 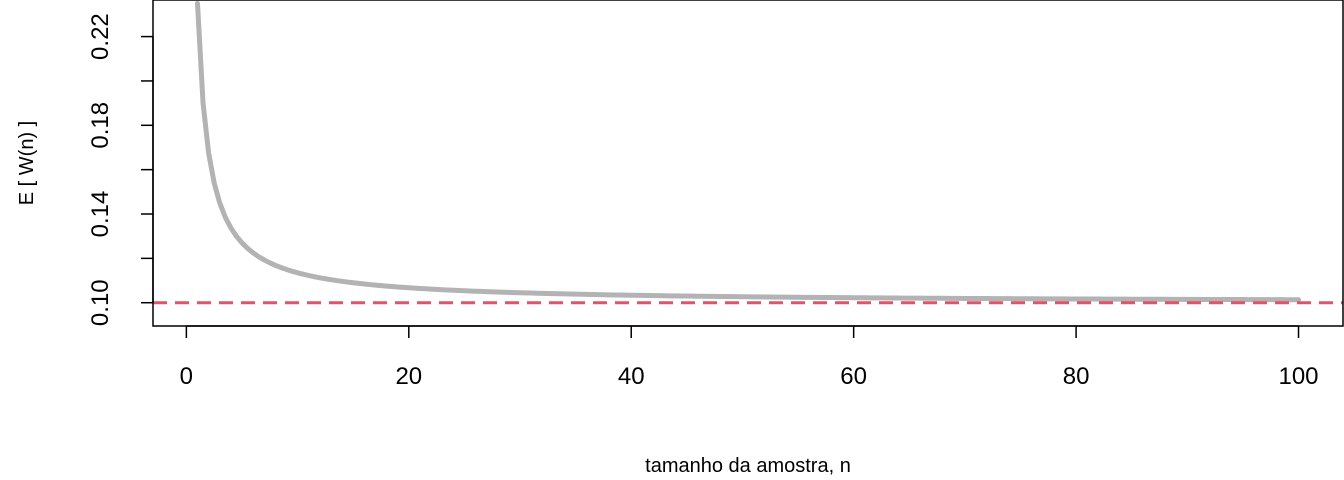 I want to click on y-axis-title: E [ W(n) ], so click(x=27, y=163).